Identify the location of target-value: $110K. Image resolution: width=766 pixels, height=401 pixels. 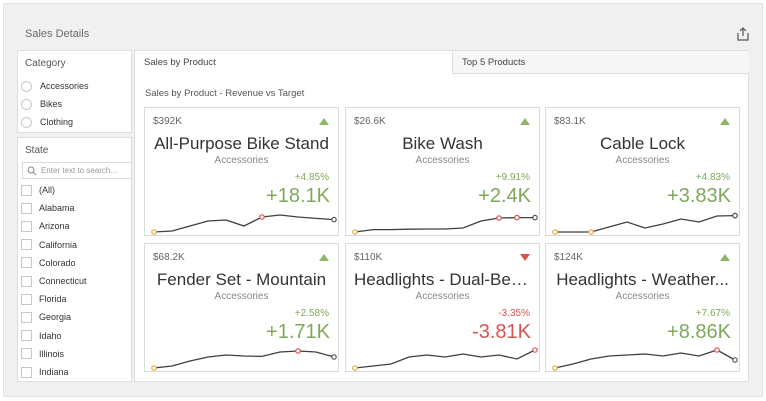
(368, 257).